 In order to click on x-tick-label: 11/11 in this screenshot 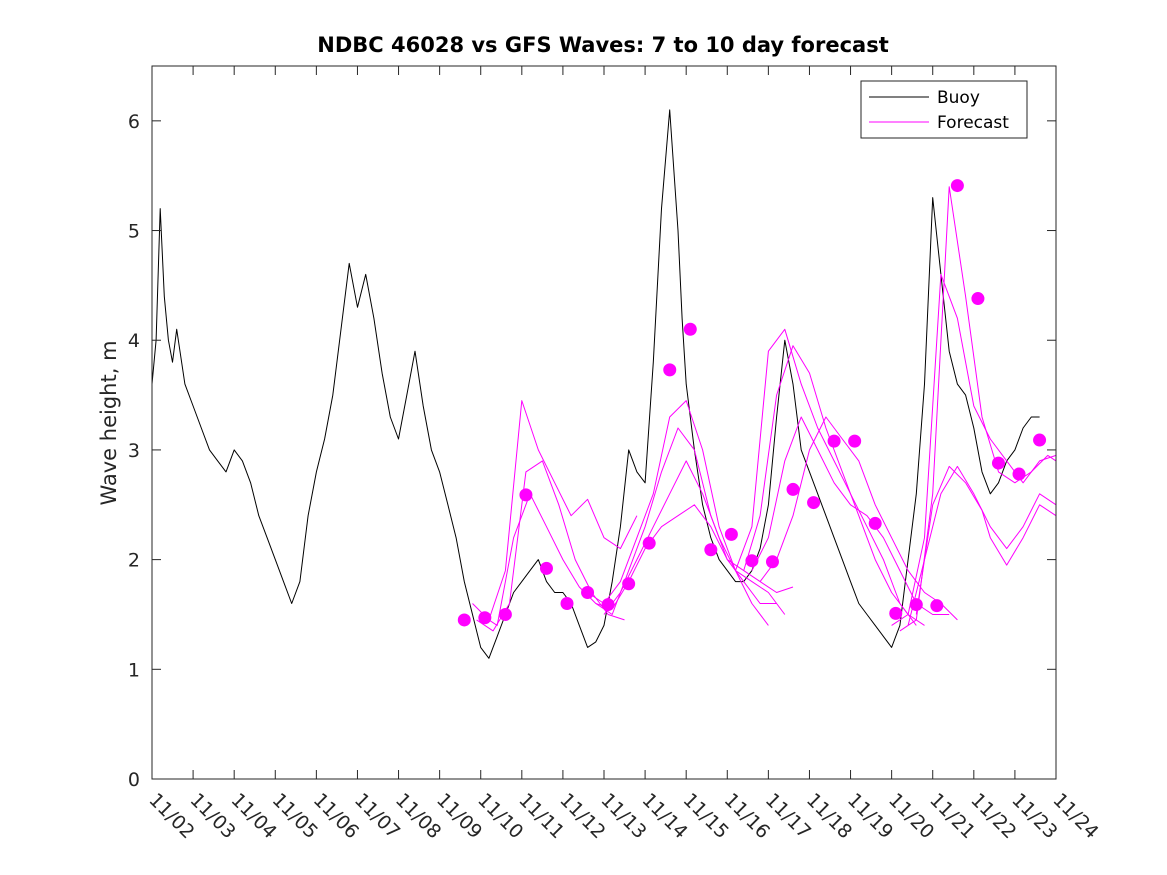, I will do `click(541, 816)`.